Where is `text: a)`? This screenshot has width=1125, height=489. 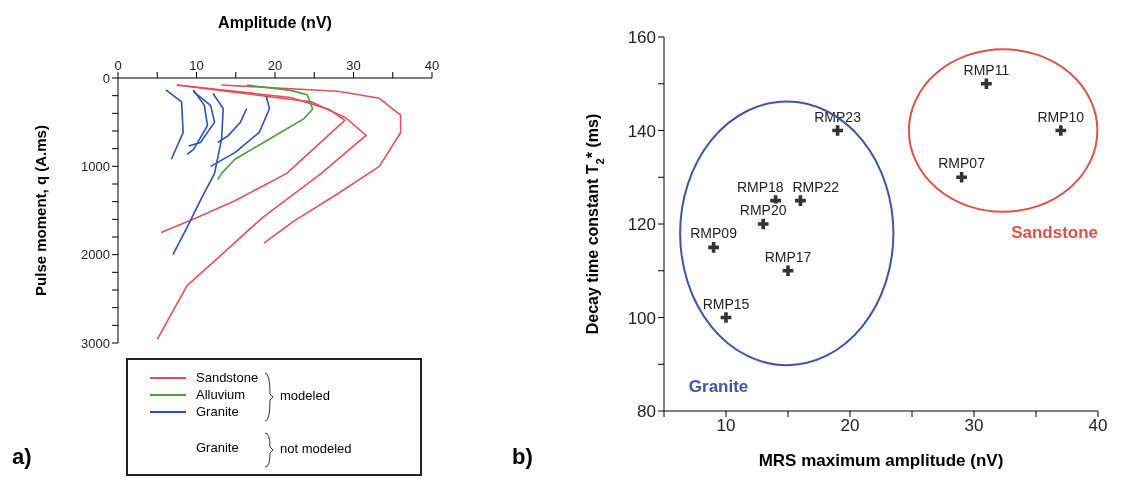 text: a) is located at coordinates (22, 457).